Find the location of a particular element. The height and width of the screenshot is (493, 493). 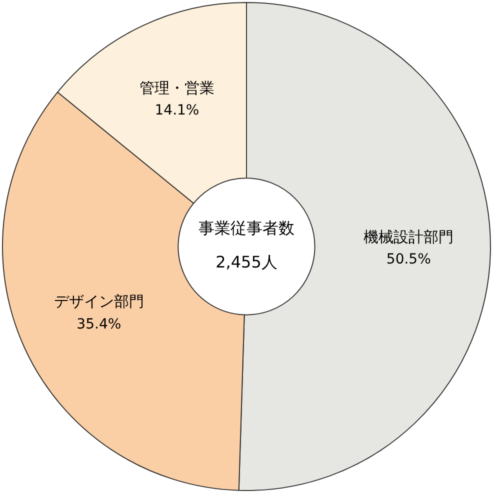

text: 事業従事者数 is located at coordinates (246, 228).